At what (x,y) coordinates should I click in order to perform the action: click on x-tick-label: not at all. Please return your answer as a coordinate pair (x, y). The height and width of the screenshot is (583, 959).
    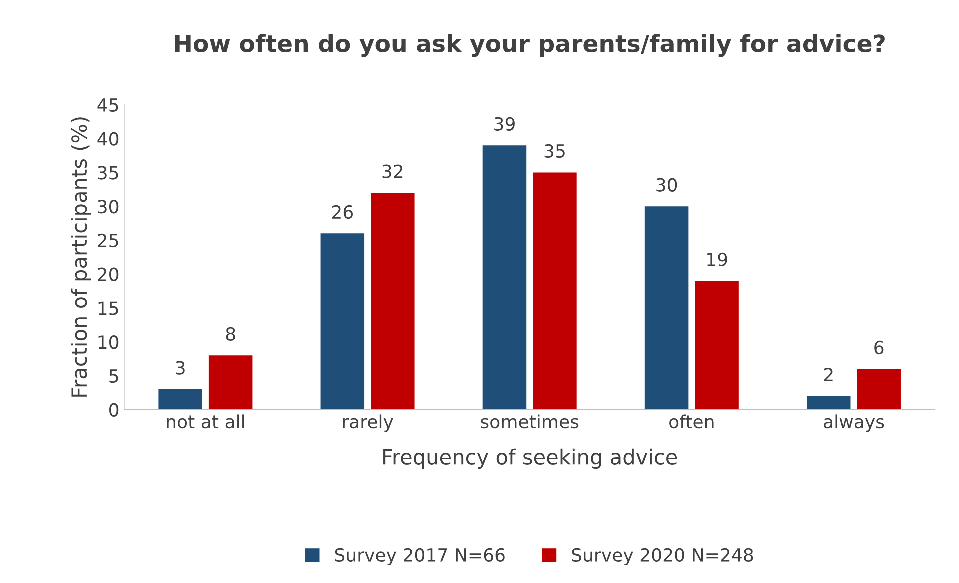
    Looking at the image, I should click on (205, 421).